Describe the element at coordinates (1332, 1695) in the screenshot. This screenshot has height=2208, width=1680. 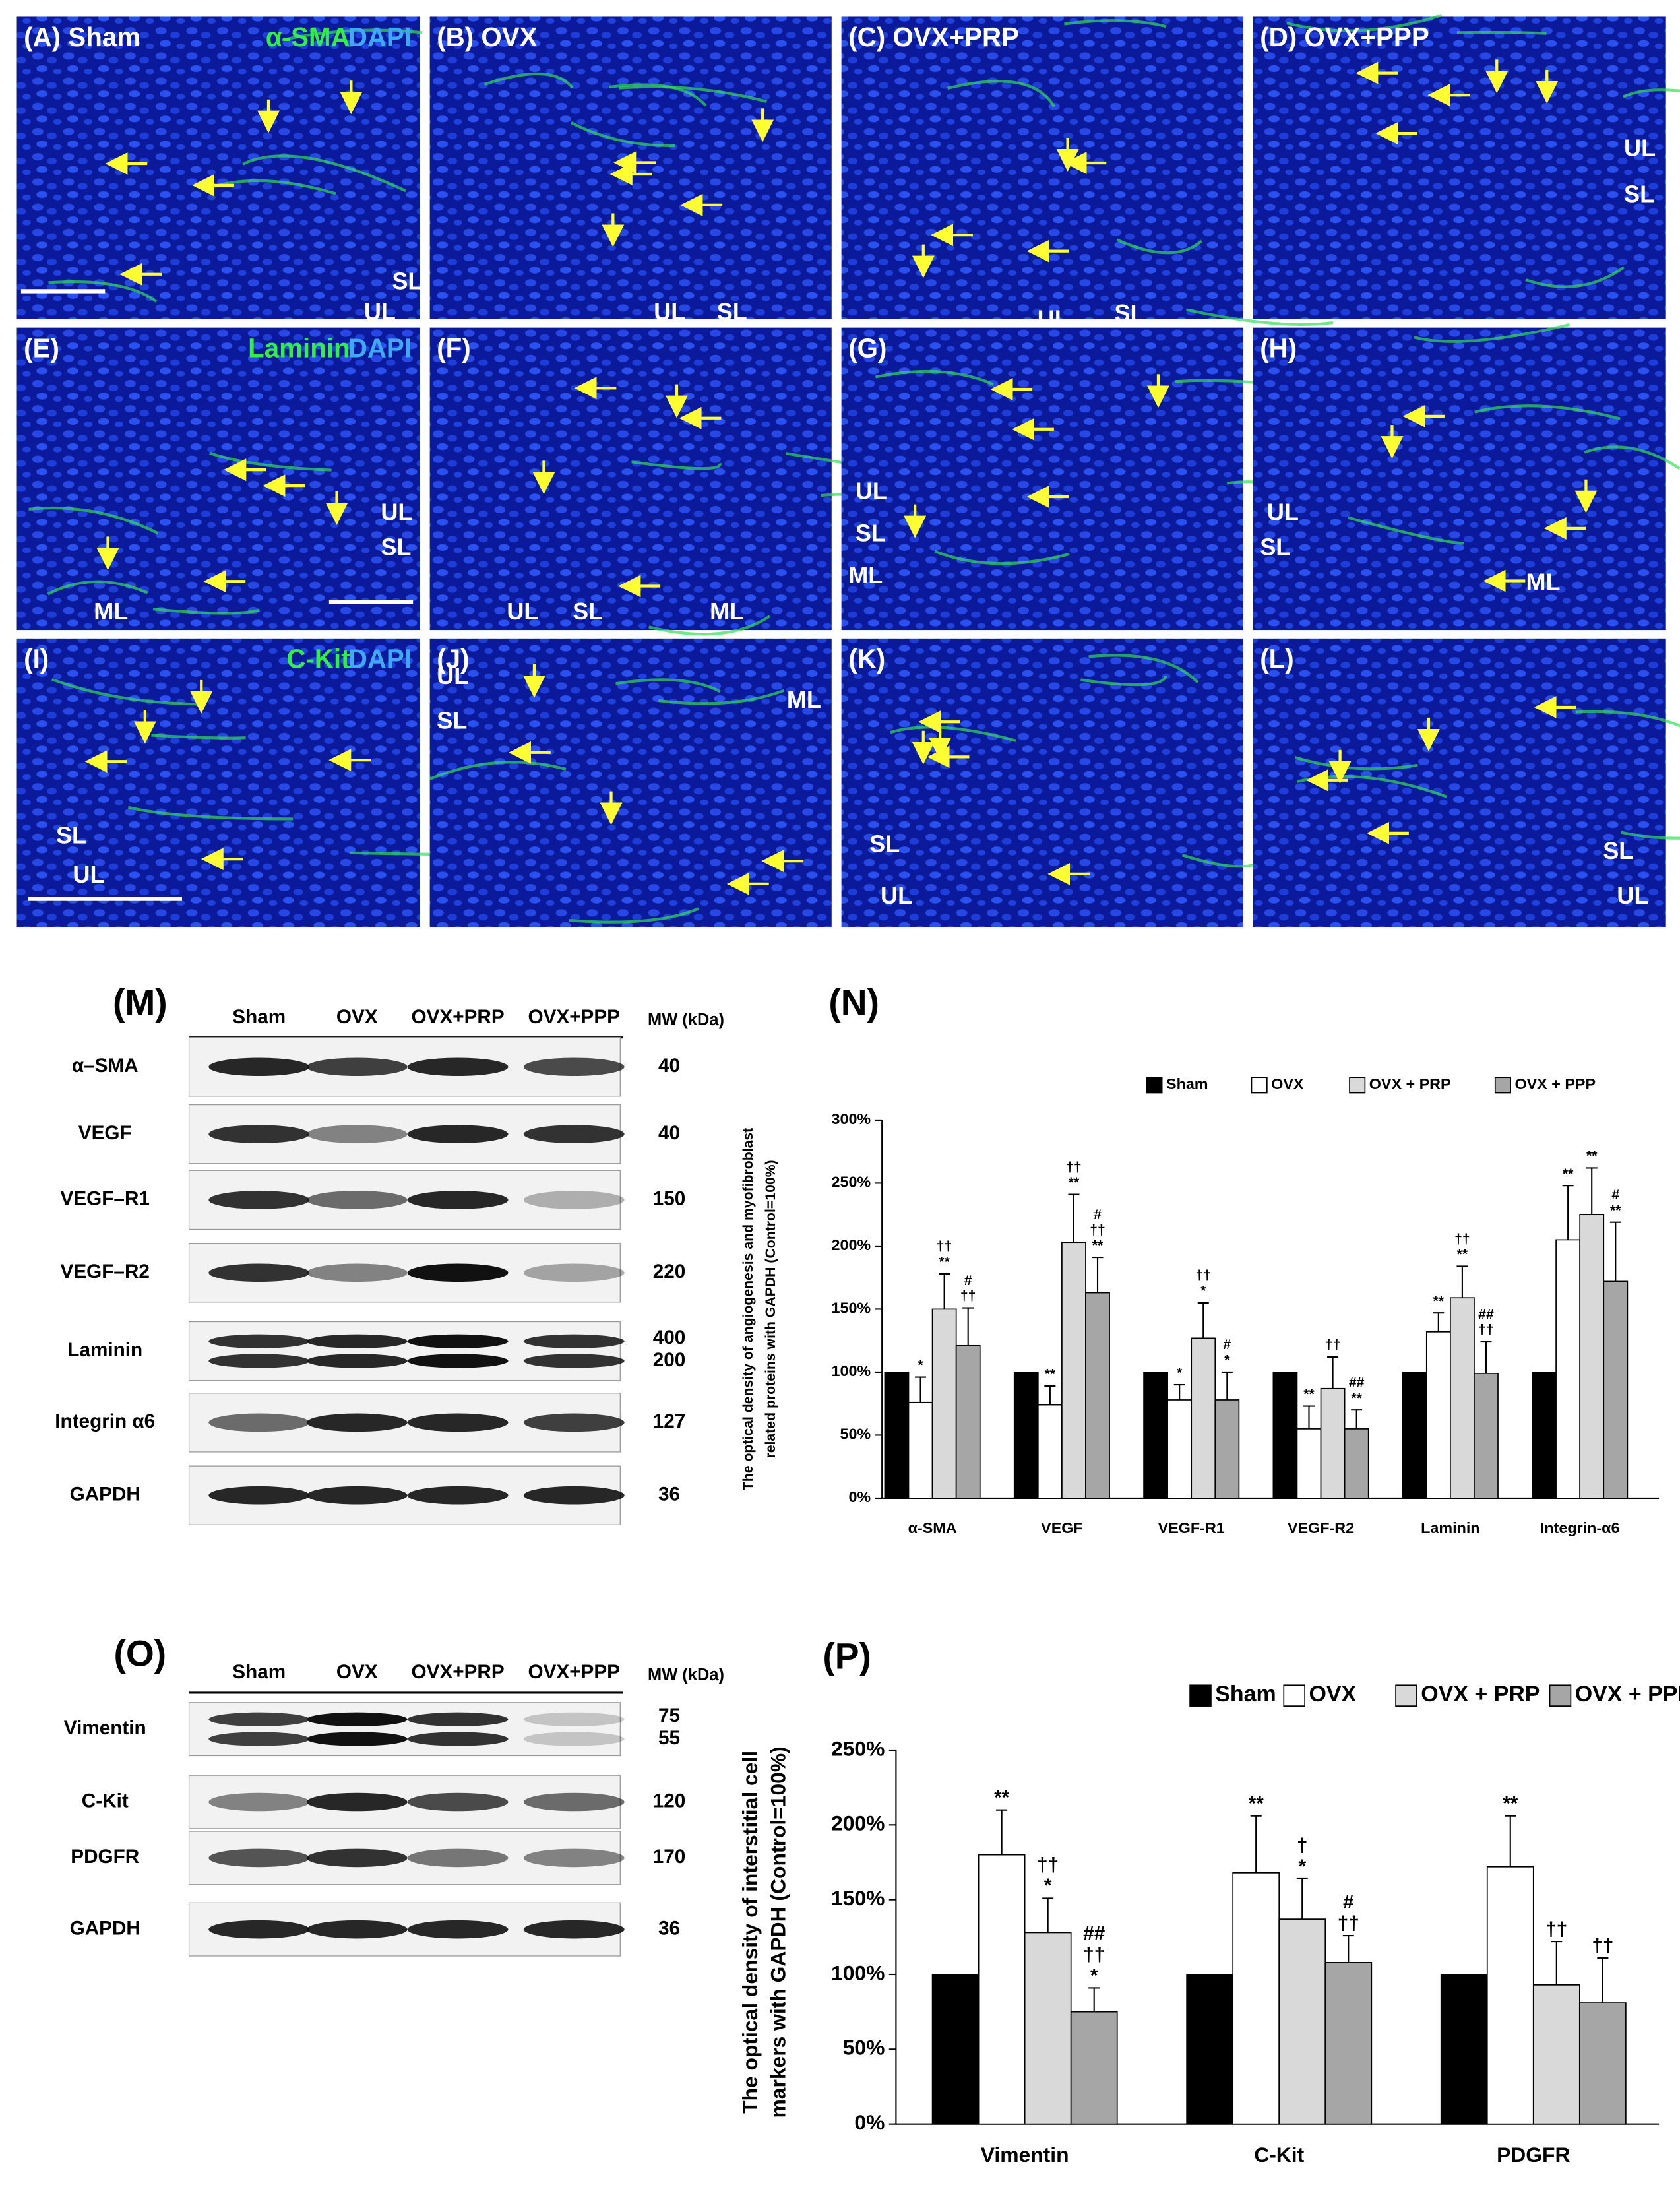
I see `legend-label: OVX` at that location.